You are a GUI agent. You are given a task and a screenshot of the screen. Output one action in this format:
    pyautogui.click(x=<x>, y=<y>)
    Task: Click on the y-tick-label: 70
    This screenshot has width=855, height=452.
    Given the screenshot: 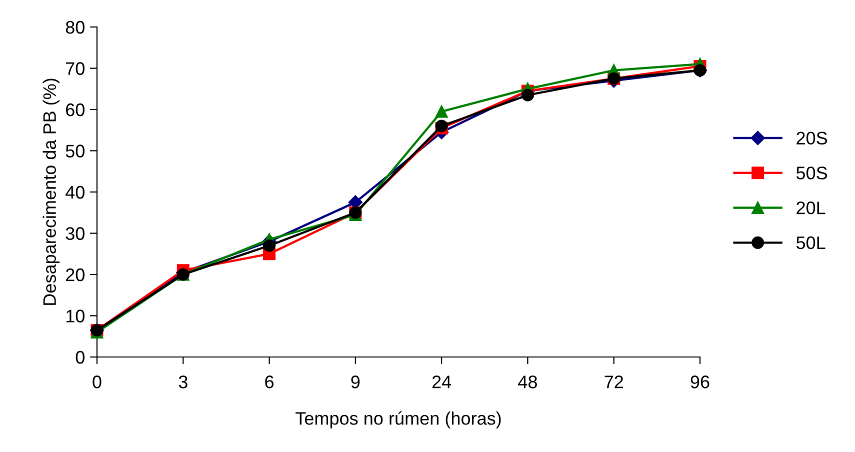 What is the action you would take?
    pyautogui.click(x=75, y=68)
    